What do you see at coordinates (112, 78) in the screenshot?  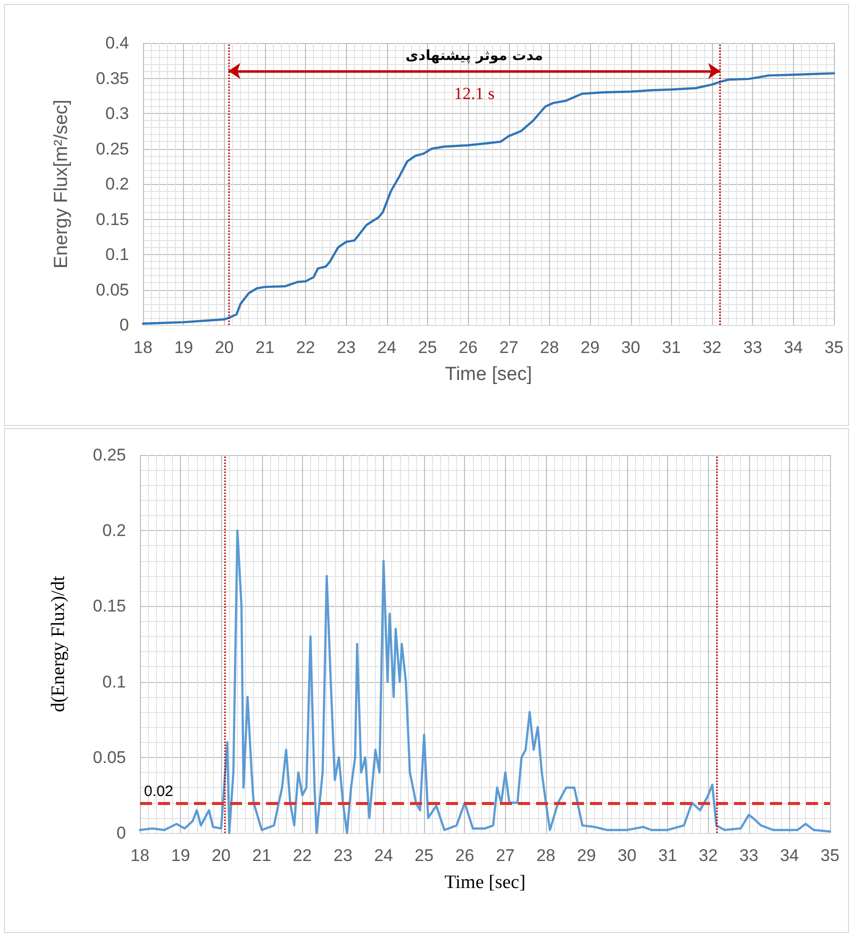 I see `y-tick-label: 0.35` at bounding box center [112, 78].